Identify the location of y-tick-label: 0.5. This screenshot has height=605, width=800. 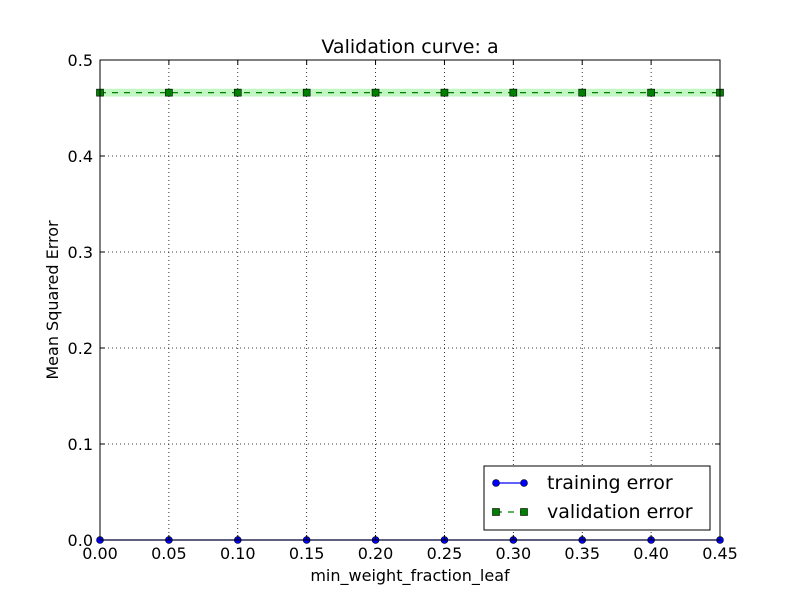
(80, 60).